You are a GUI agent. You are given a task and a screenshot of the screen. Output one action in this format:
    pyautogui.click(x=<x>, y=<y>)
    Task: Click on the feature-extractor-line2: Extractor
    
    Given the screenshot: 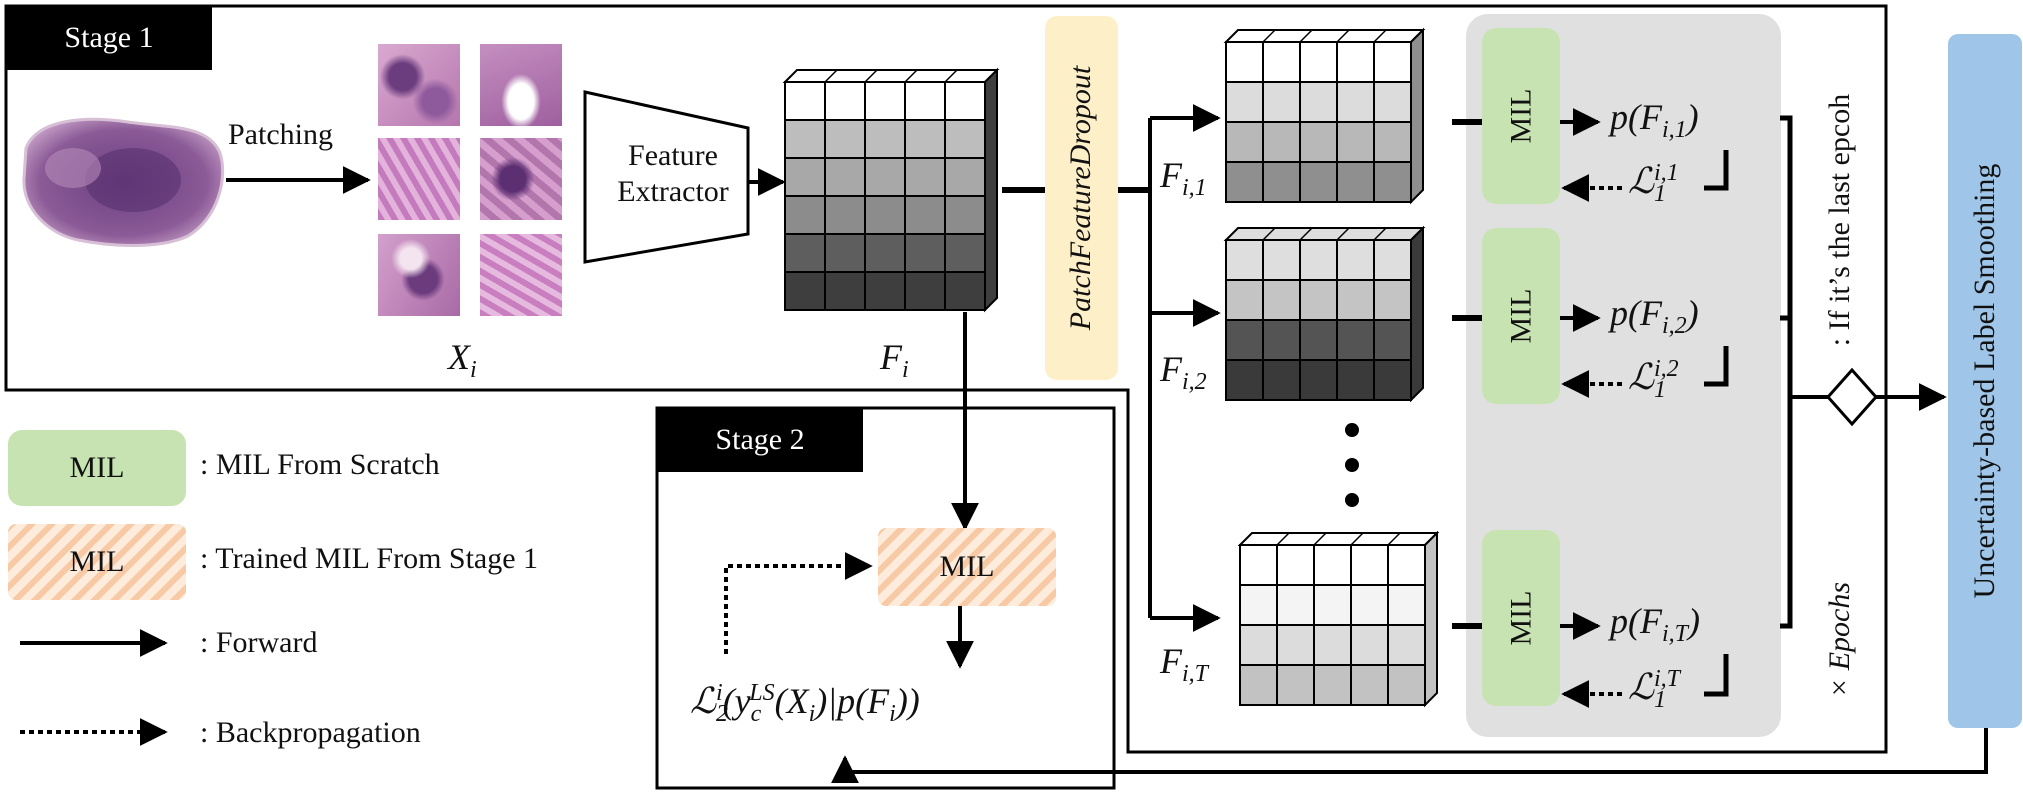 What is the action you would take?
    pyautogui.click(x=673, y=191)
    